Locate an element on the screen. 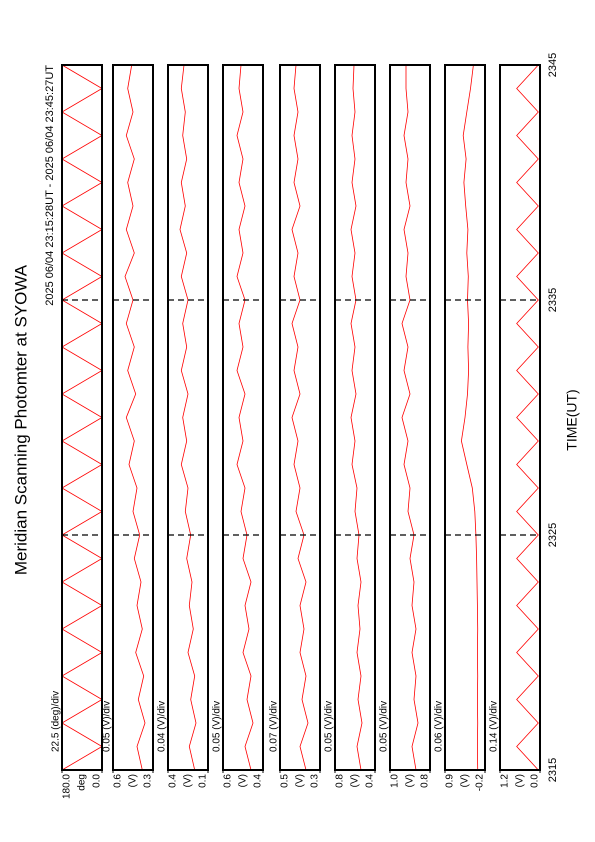 The width and height of the screenshot is (595, 842). scale-label: 22.5 (deg)/div is located at coordinates (56, 721).